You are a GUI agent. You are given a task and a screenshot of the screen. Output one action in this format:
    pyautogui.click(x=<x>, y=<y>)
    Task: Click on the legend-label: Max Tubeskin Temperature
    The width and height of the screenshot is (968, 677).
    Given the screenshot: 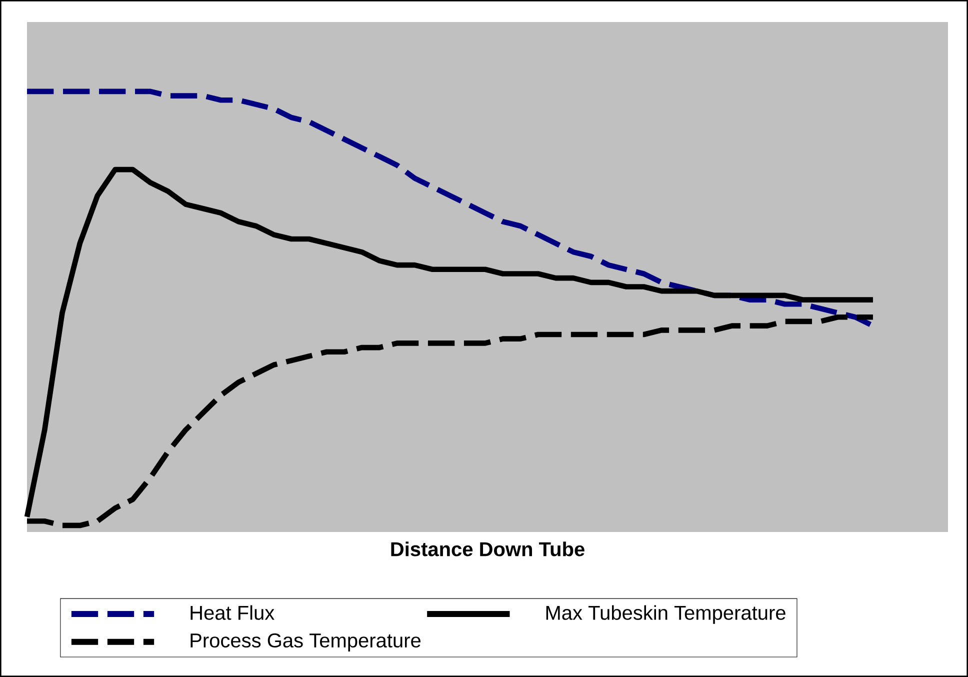 What is the action you would take?
    pyautogui.click(x=666, y=614)
    